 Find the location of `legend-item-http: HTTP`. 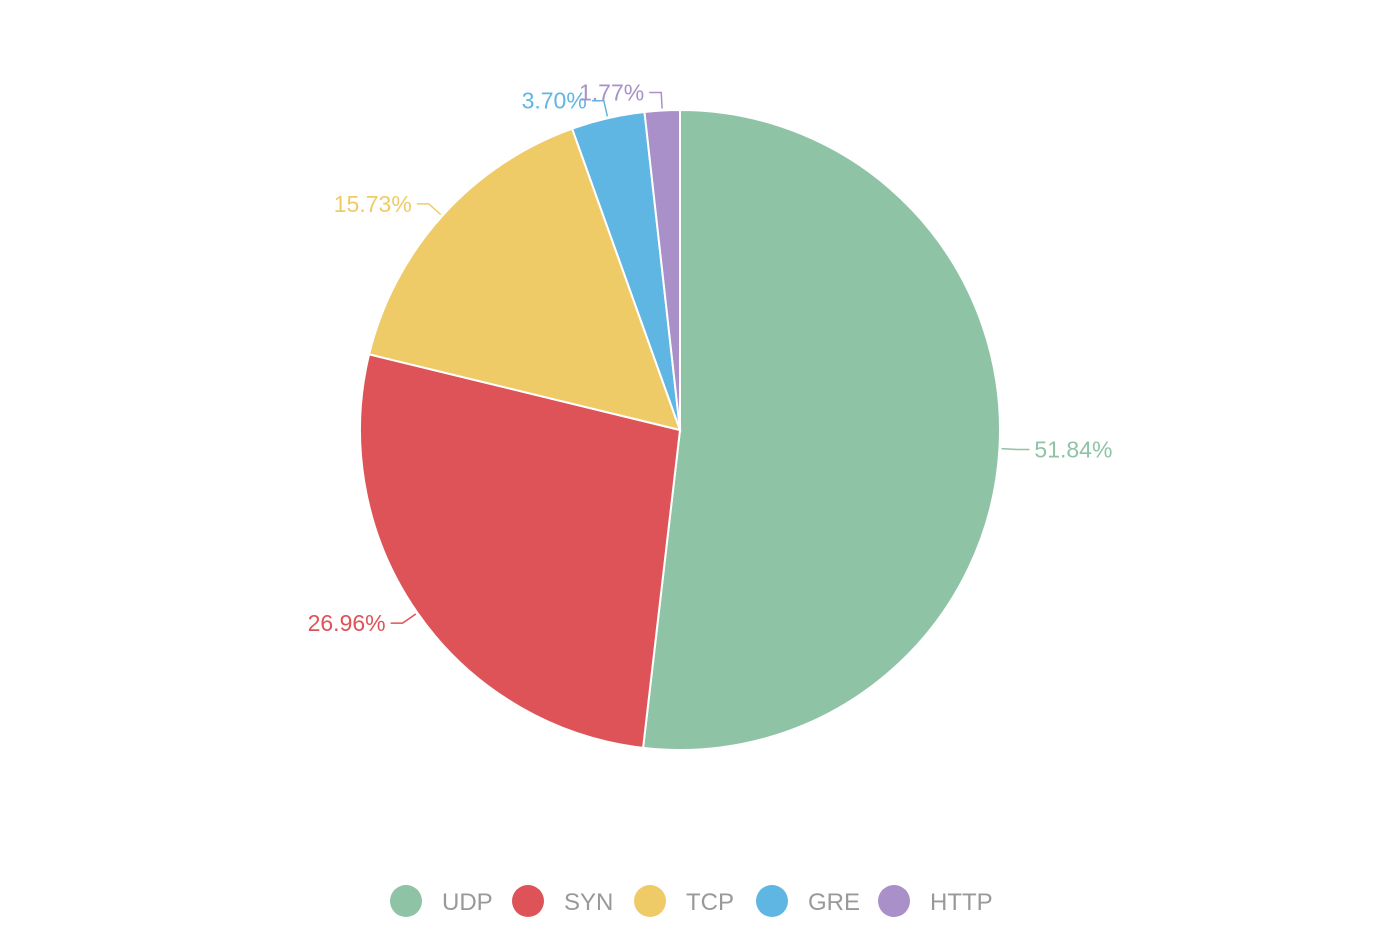

legend-item-http: HTTP is located at coordinates (935, 901).